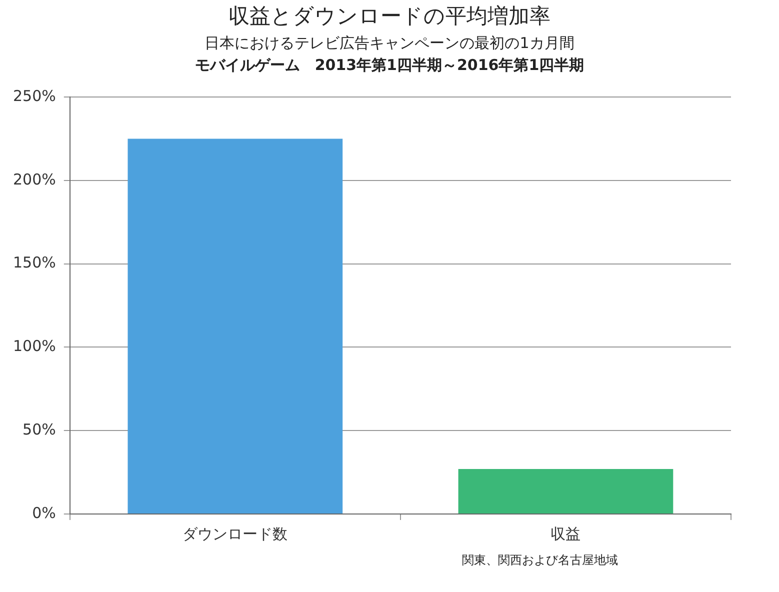 The height and width of the screenshot is (592, 779). What do you see at coordinates (34, 346) in the screenshot?
I see `y-tick-label: 100%` at bounding box center [34, 346].